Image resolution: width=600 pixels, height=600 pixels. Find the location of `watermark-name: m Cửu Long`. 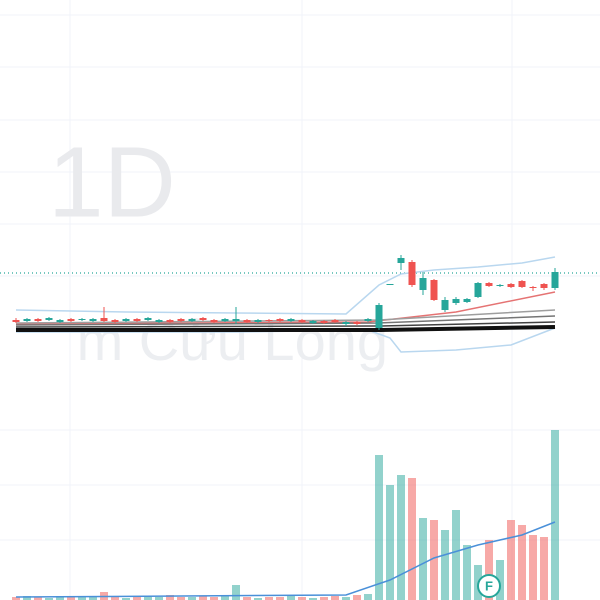

watermark-name: m Cửu Long is located at coordinates (232, 340).